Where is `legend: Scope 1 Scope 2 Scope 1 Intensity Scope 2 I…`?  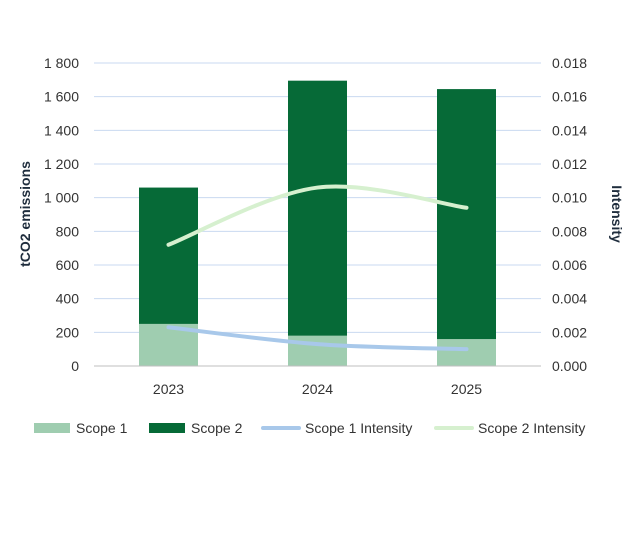
legend: Scope 1 Scope 2 Scope 1 Intensity Scope 2 I… is located at coordinates (309, 428).